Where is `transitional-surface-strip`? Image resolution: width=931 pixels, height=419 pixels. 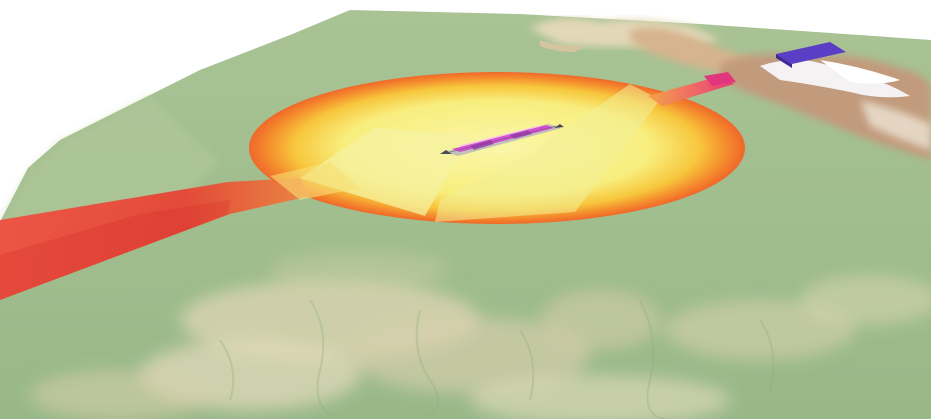 transitional-surface-strip is located at coordinates (315, 181).